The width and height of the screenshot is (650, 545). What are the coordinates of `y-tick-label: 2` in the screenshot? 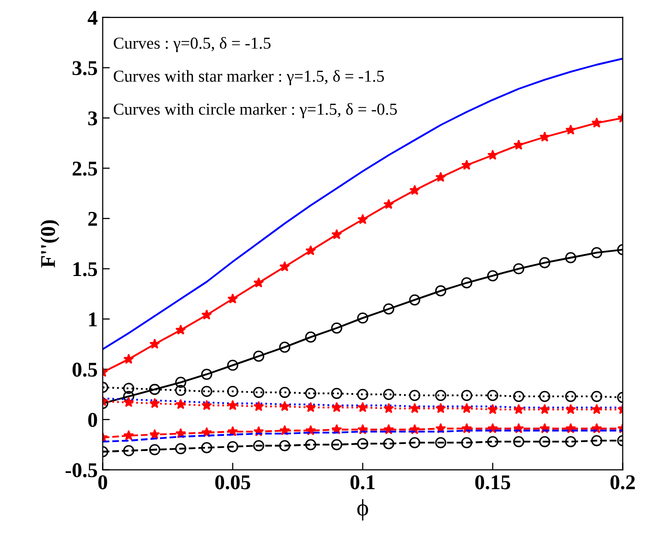 It's located at (92, 219).